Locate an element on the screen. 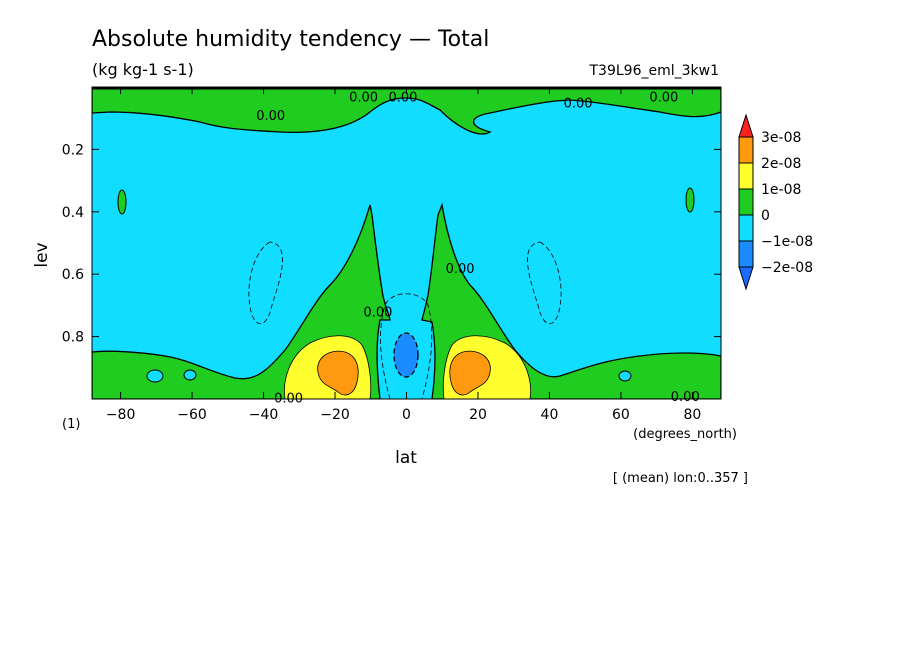 This screenshot has width=904, height=654. y-axis-units: (1) is located at coordinates (71, 424).